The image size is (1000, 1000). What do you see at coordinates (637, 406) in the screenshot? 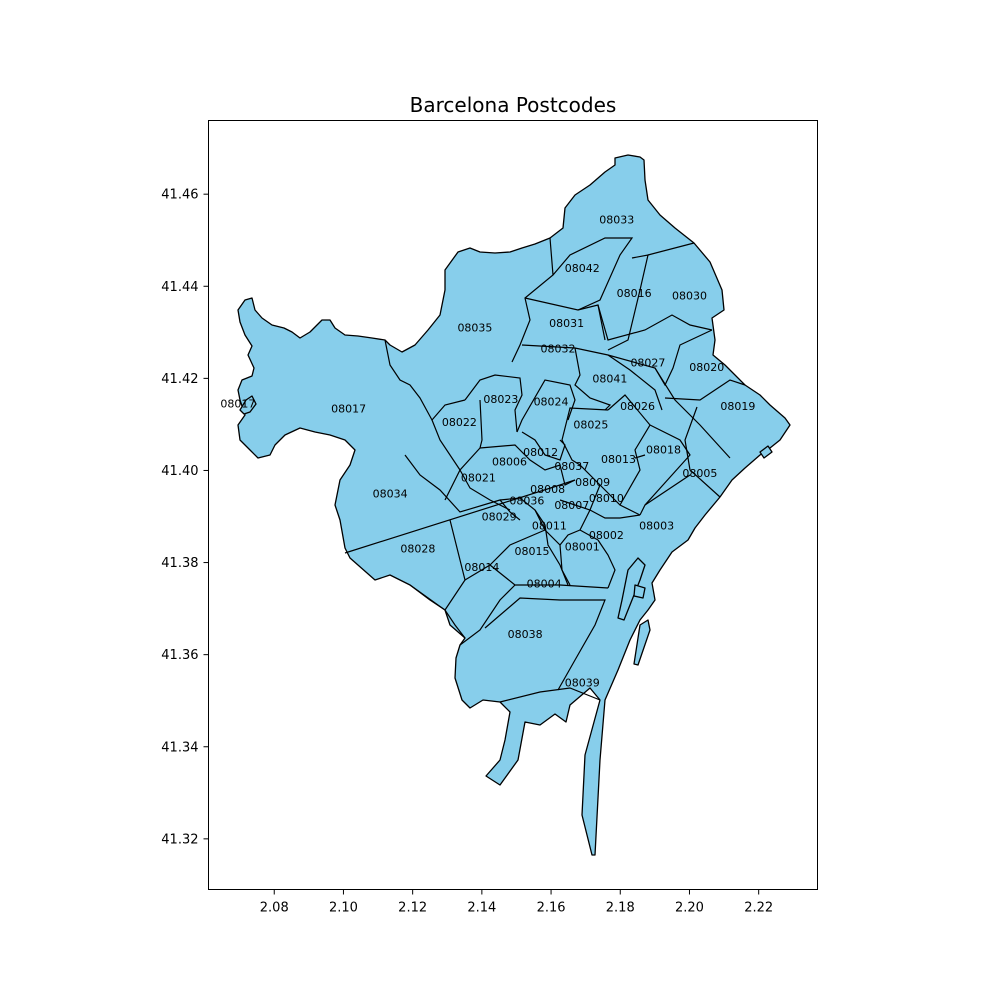
I see `postcode-label: 08026` at bounding box center [637, 406].